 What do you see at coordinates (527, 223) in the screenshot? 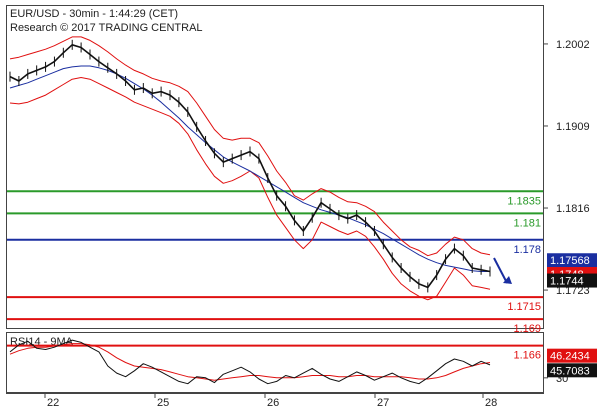
I see `level-label: 1.181` at bounding box center [527, 223].